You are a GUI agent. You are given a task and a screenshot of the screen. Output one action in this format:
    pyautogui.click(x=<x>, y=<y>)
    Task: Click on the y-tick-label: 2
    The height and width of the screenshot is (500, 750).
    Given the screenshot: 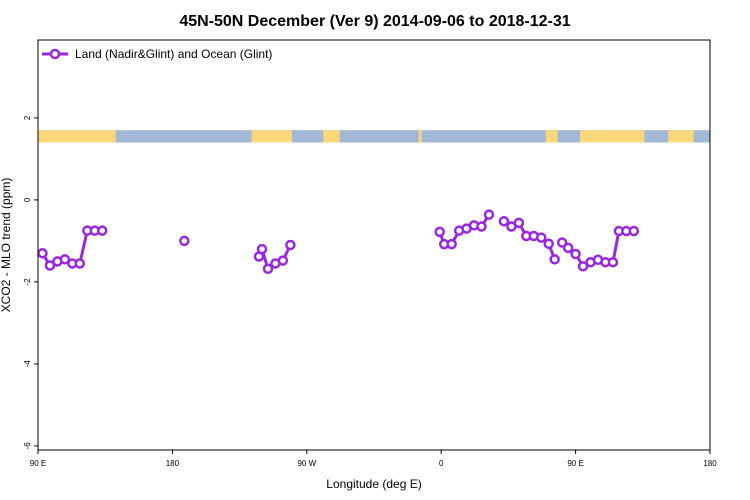 What is the action you would take?
    pyautogui.click(x=27, y=117)
    